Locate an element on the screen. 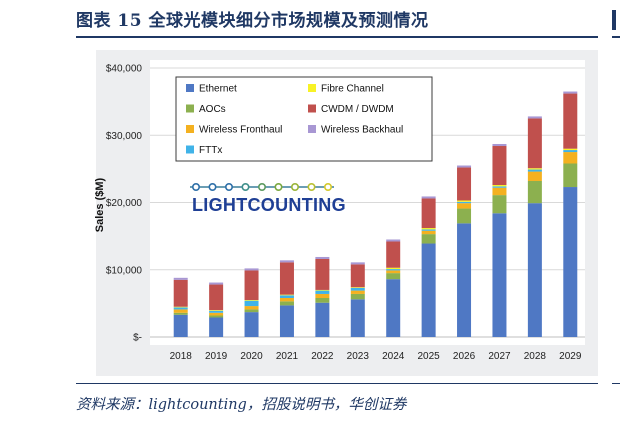  x-tick-label: 2029 is located at coordinates (570, 356).